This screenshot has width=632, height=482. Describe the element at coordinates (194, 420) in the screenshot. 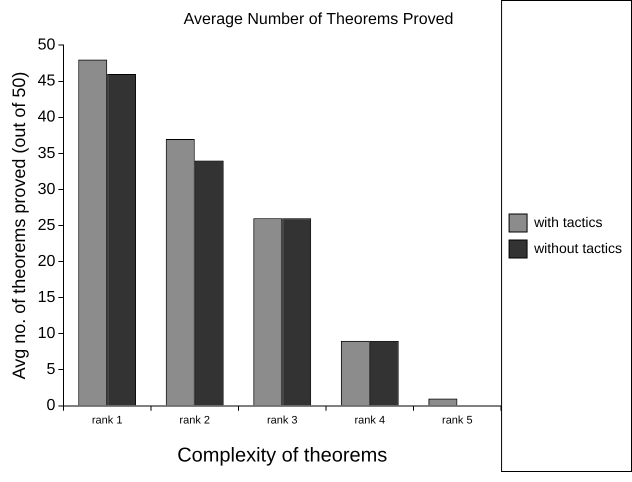

I see `x-tick-label: rank 2` at that location.